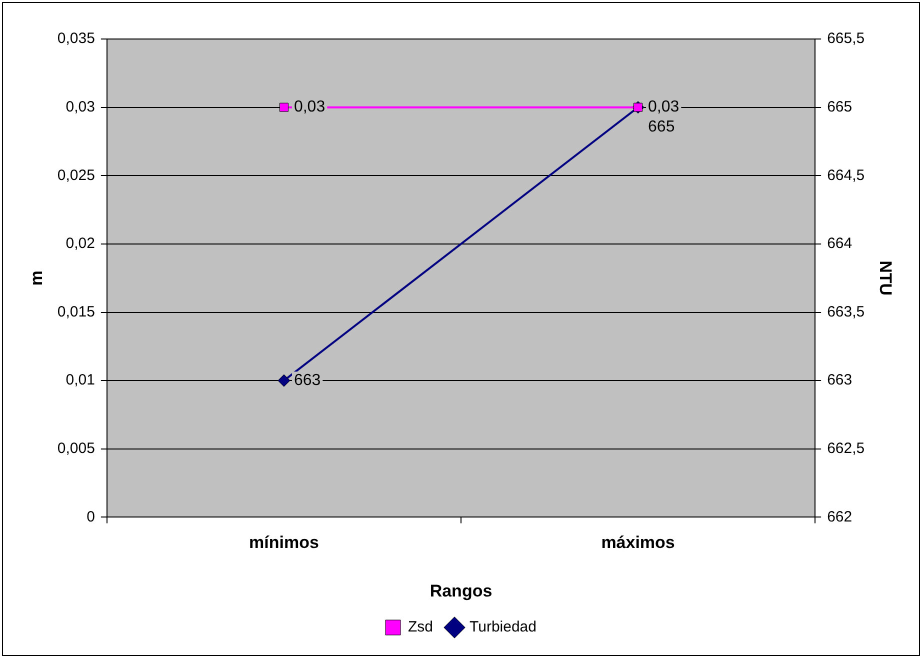 The width and height of the screenshot is (924, 660). I want to click on y-tick-label: 0,005, so click(76, 449).